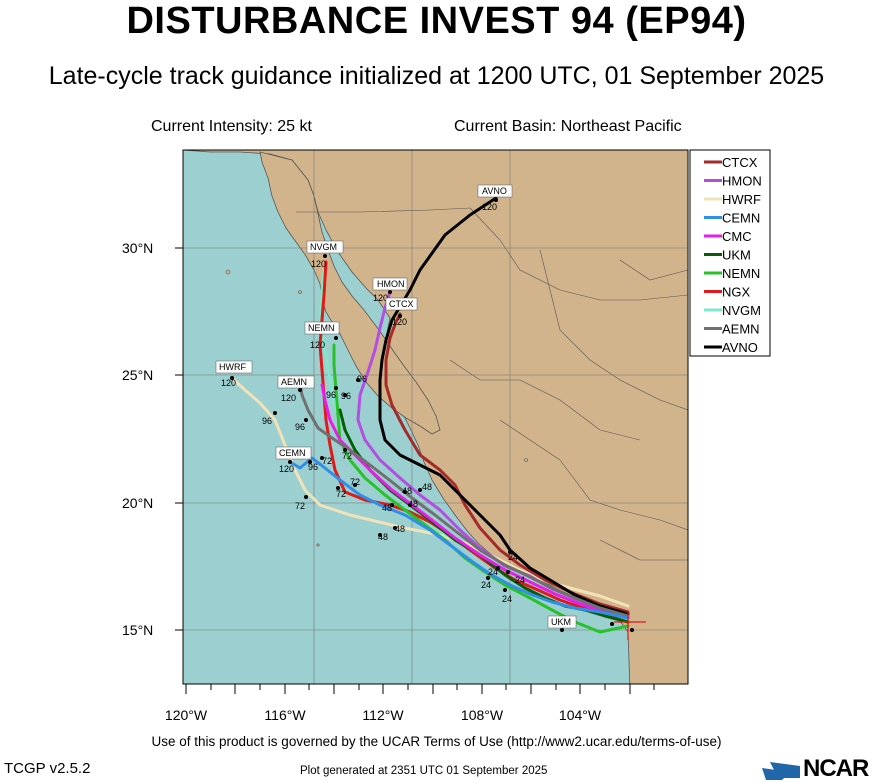 This screenshot has height=783, width=873. Describe the element at coordinates (420, 689) in the screenshot. I see `lon-axis` at that location.